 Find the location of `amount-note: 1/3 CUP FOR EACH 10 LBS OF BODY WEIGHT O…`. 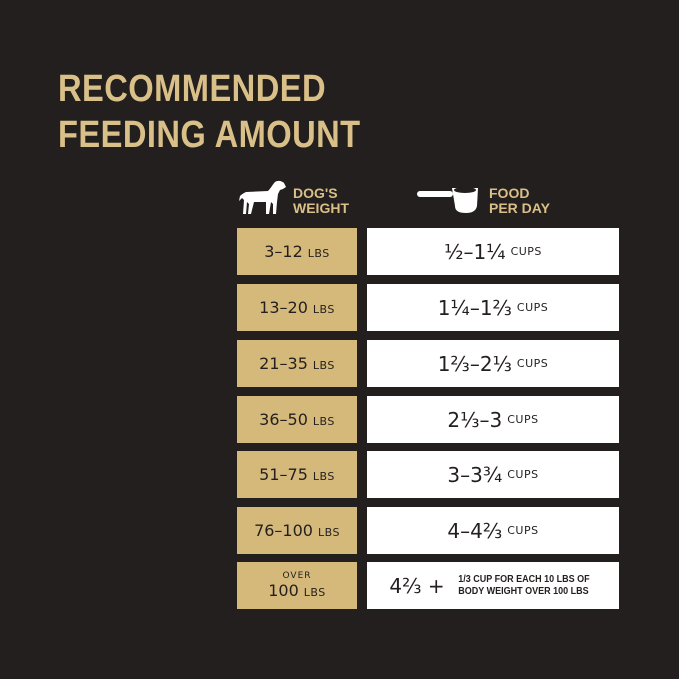

amount-note: 1/3 CUP FOR EACH 10 LBS OF BODY WEIGHT O… is located at coordinates (523, 585).